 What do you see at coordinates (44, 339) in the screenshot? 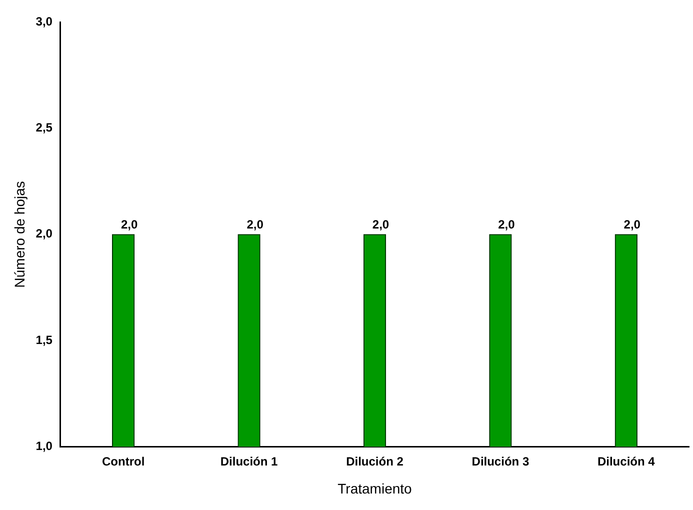
I see `y-tick-label: 1,5` at bounding box center [44, 339].